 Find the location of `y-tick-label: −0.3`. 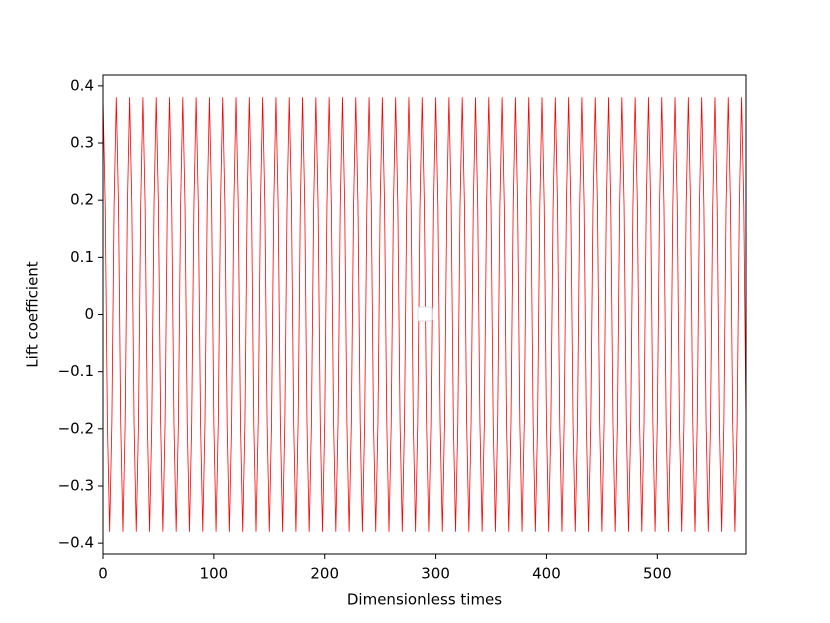

y-tick-label: −0.3 is located at coordinates (76, 485).